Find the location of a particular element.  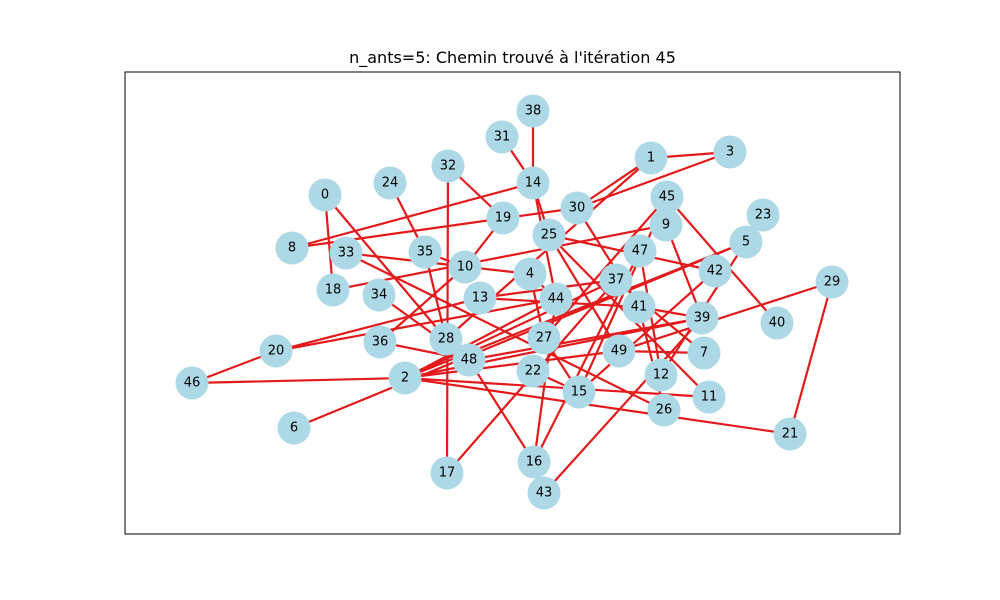

node-label-31: 31 is located at coordinates (502, 137).